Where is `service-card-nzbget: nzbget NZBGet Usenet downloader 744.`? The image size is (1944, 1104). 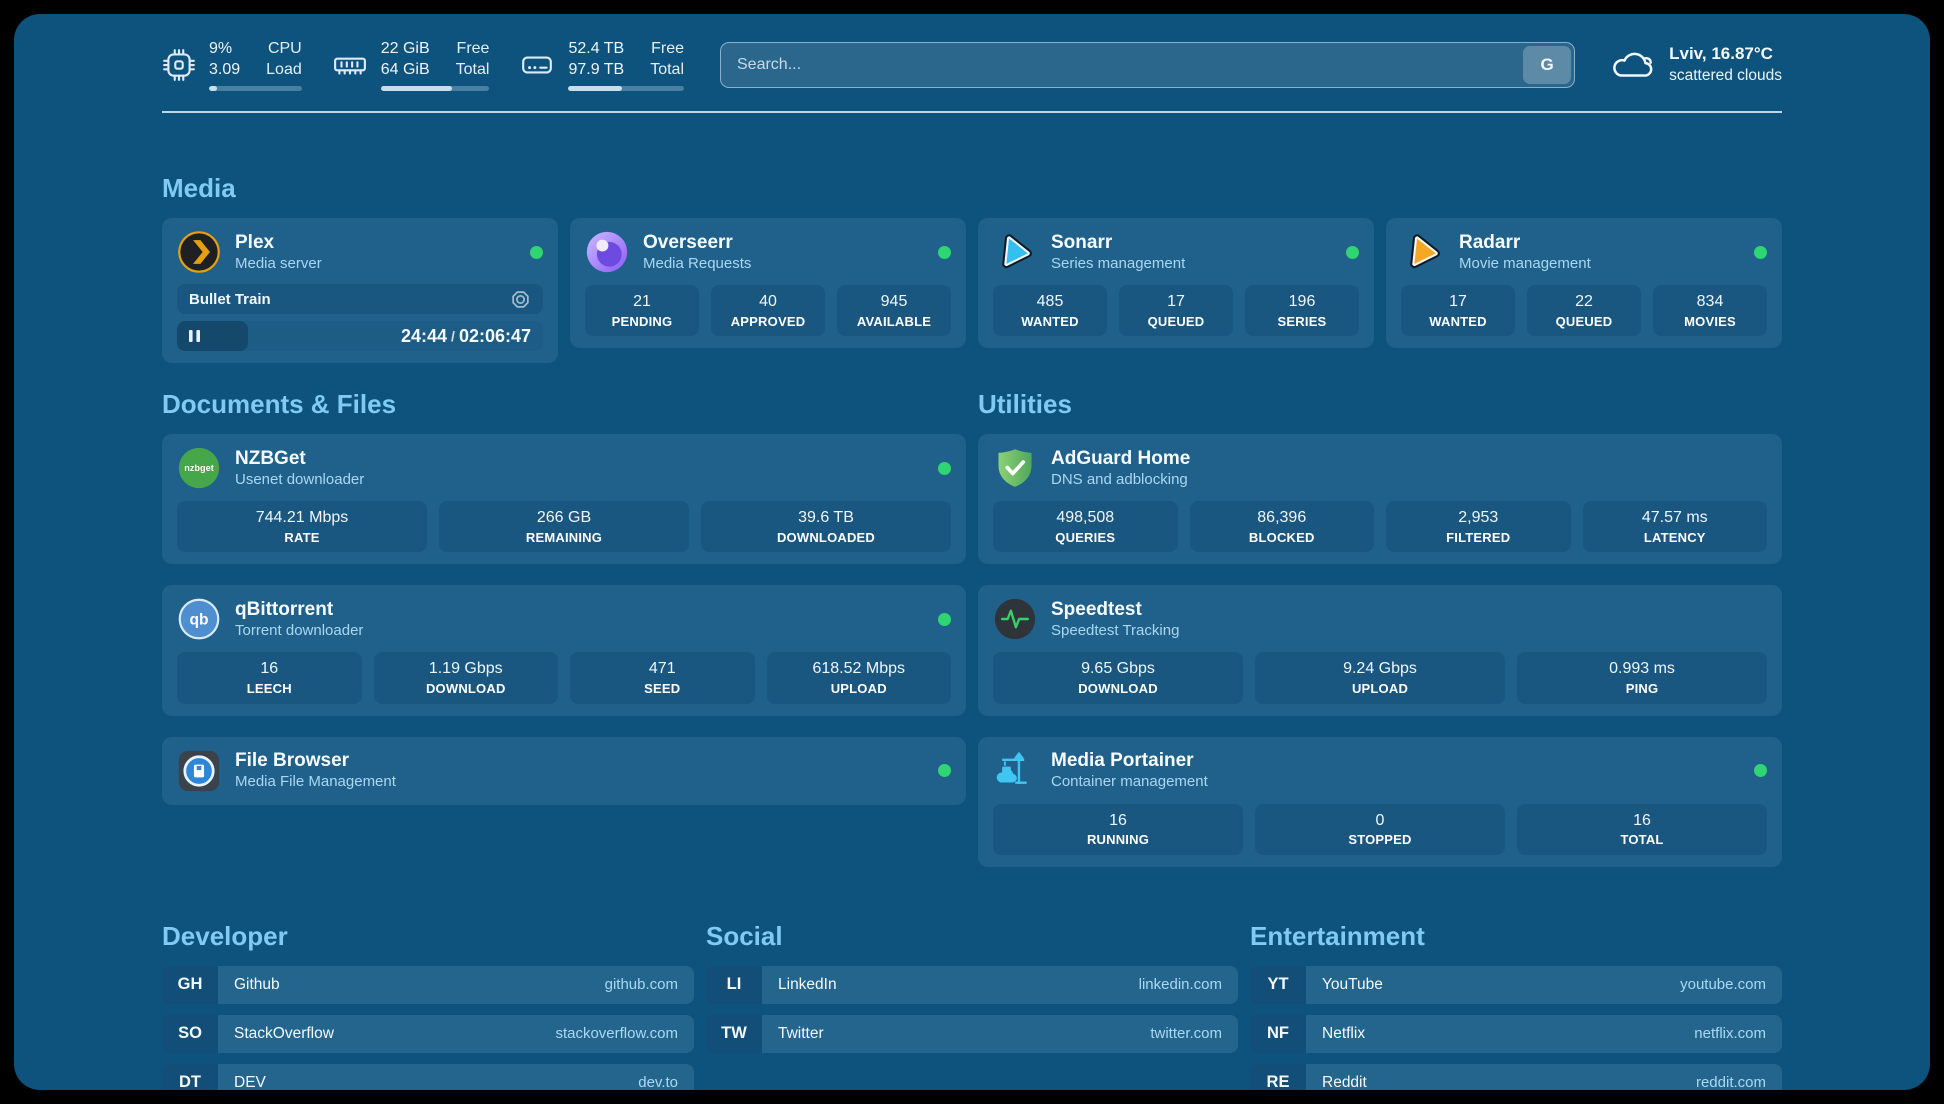 service-card-nzbget: nzbget NZBGet Usenet downloader 744. is located at coordinates (564, 499).